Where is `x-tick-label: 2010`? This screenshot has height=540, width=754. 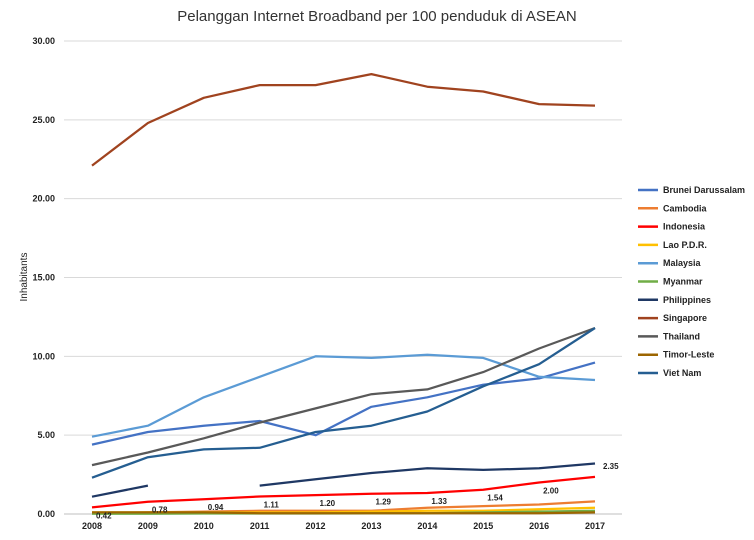
x-tick-label: 2010 is located at coordinates (204, 526).